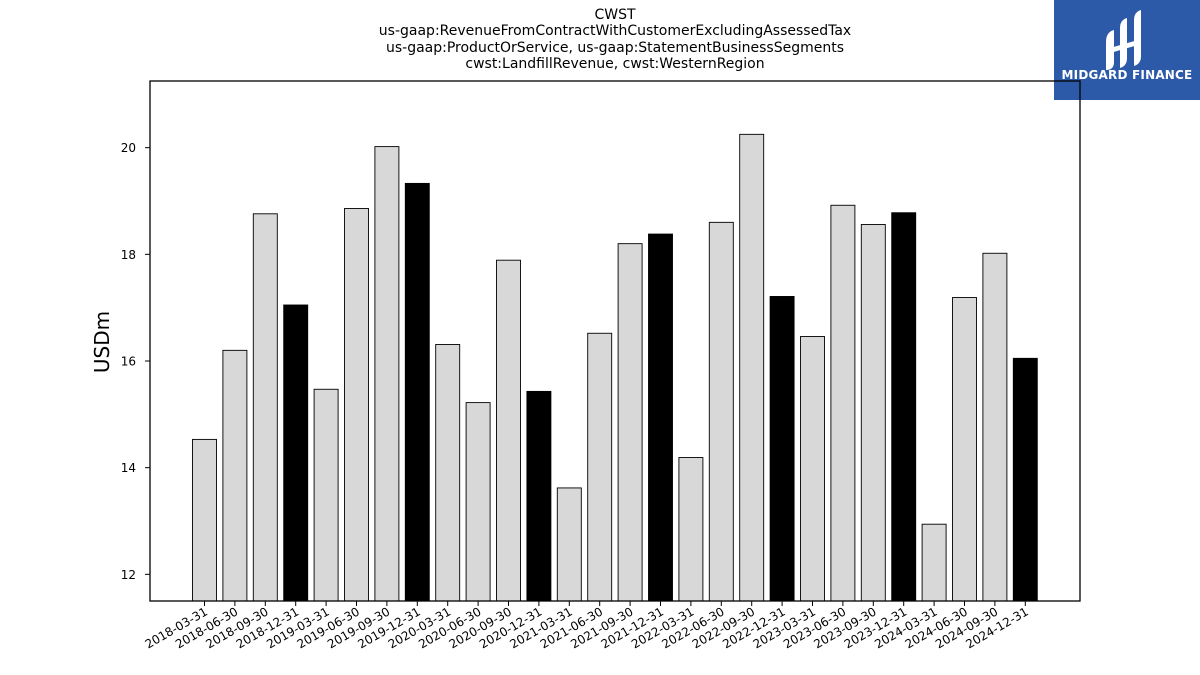 The width and height of the screenshot is (1200, 675). Describe the element at coordinates (1127, 75) in the screenshot. I see `logo-text: MIDGARD FINANCE` at that location.